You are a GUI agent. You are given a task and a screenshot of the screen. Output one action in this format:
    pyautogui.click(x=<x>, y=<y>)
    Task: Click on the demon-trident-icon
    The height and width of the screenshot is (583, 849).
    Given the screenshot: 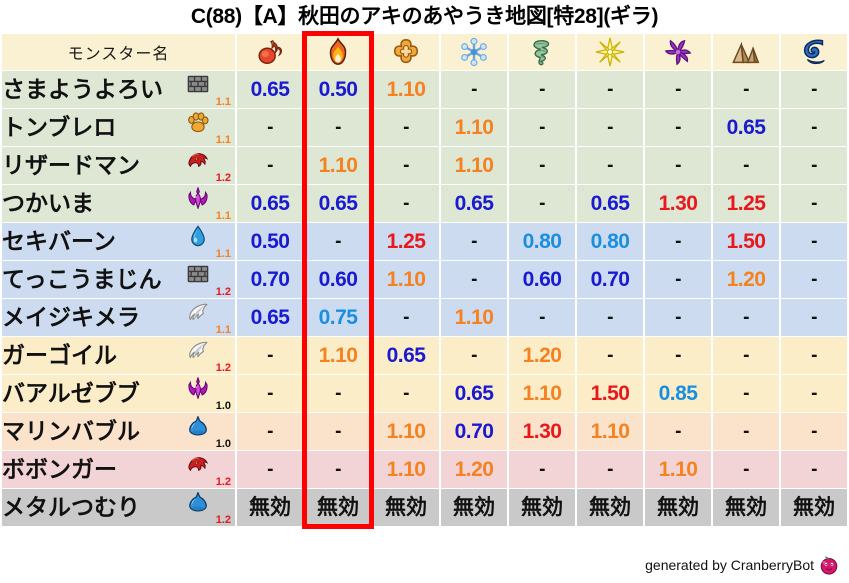 What is the action you would take?
    pyautogui.click(x=198, y=388)
    